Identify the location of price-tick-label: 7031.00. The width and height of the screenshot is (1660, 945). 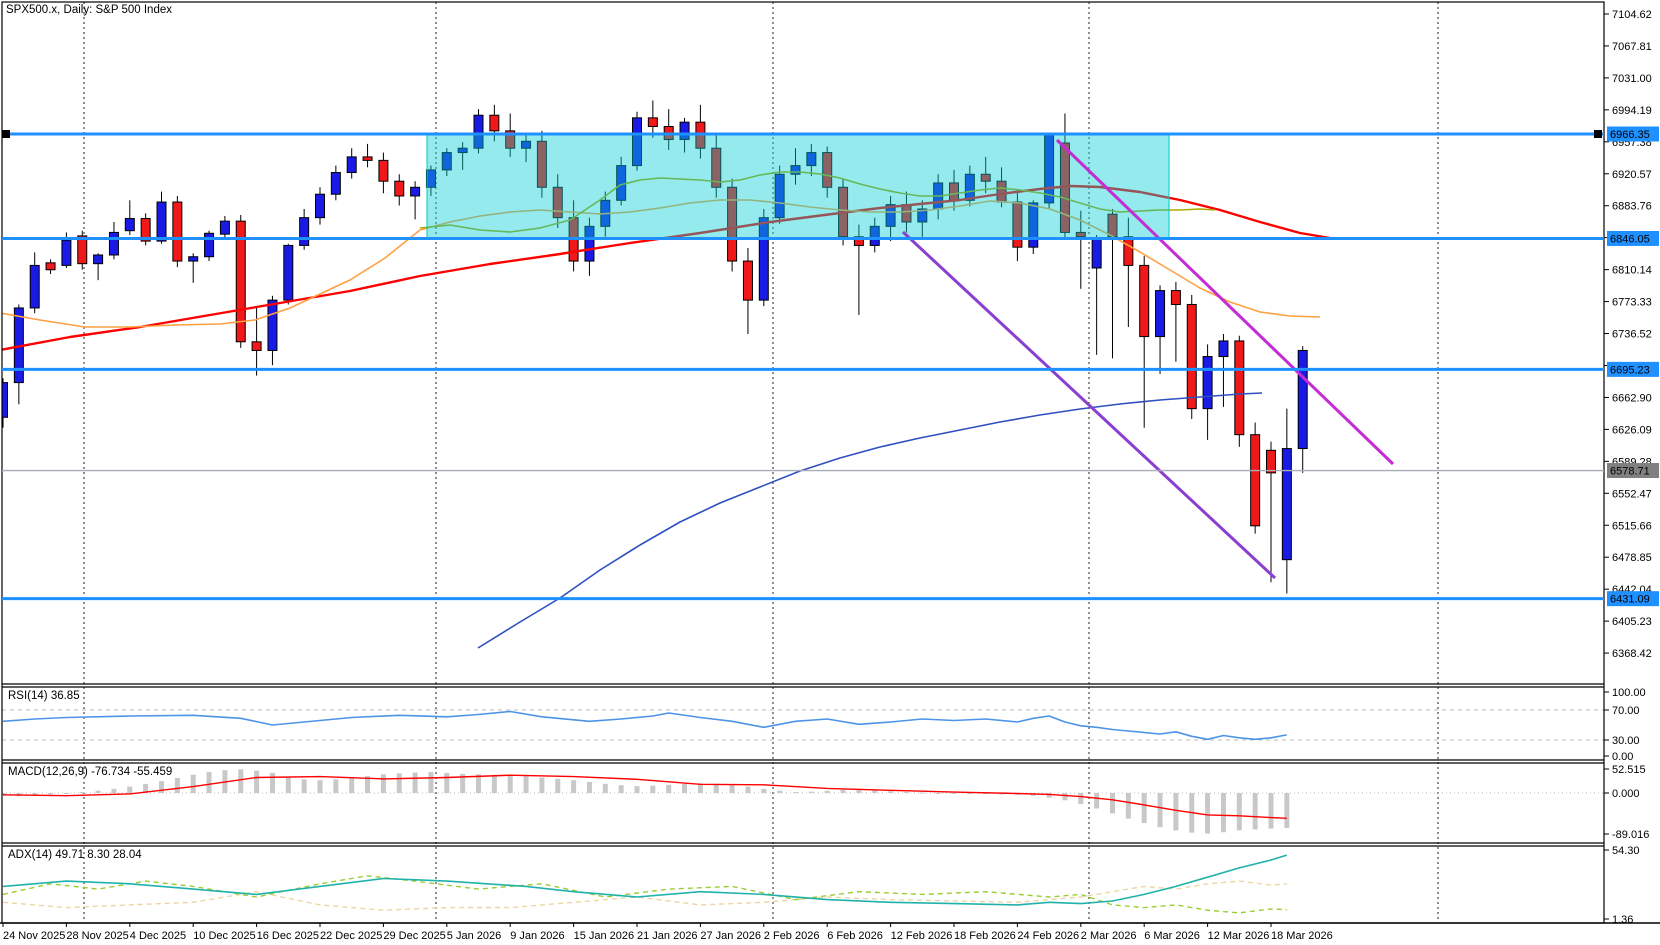
(1632, 79).